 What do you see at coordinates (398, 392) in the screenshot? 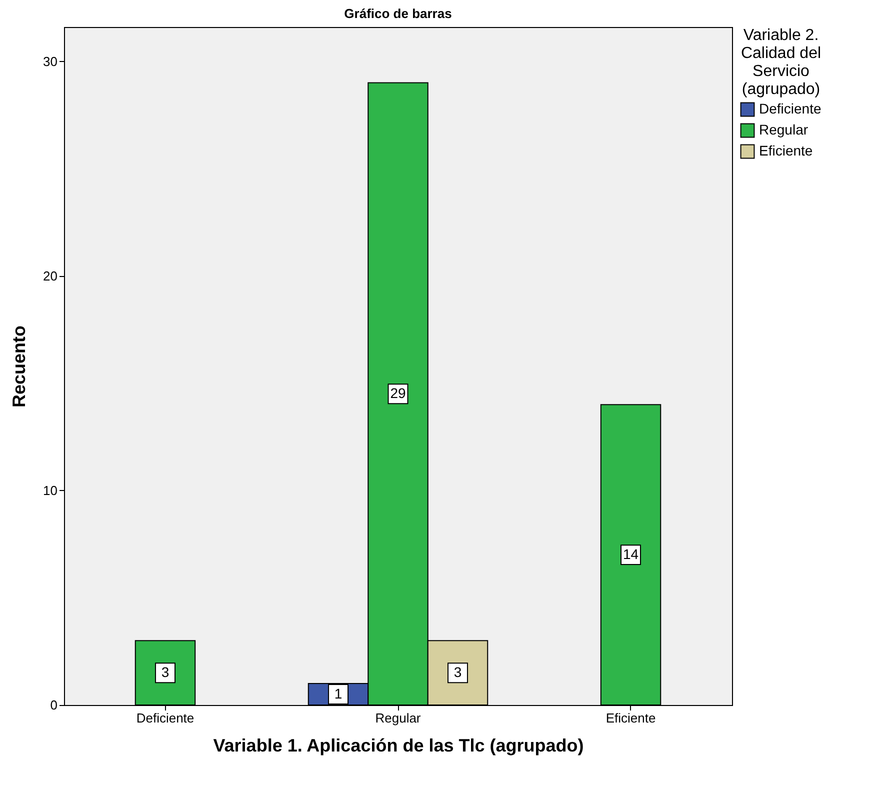
I see `data-label: 29` at bounding box center [398, 392].